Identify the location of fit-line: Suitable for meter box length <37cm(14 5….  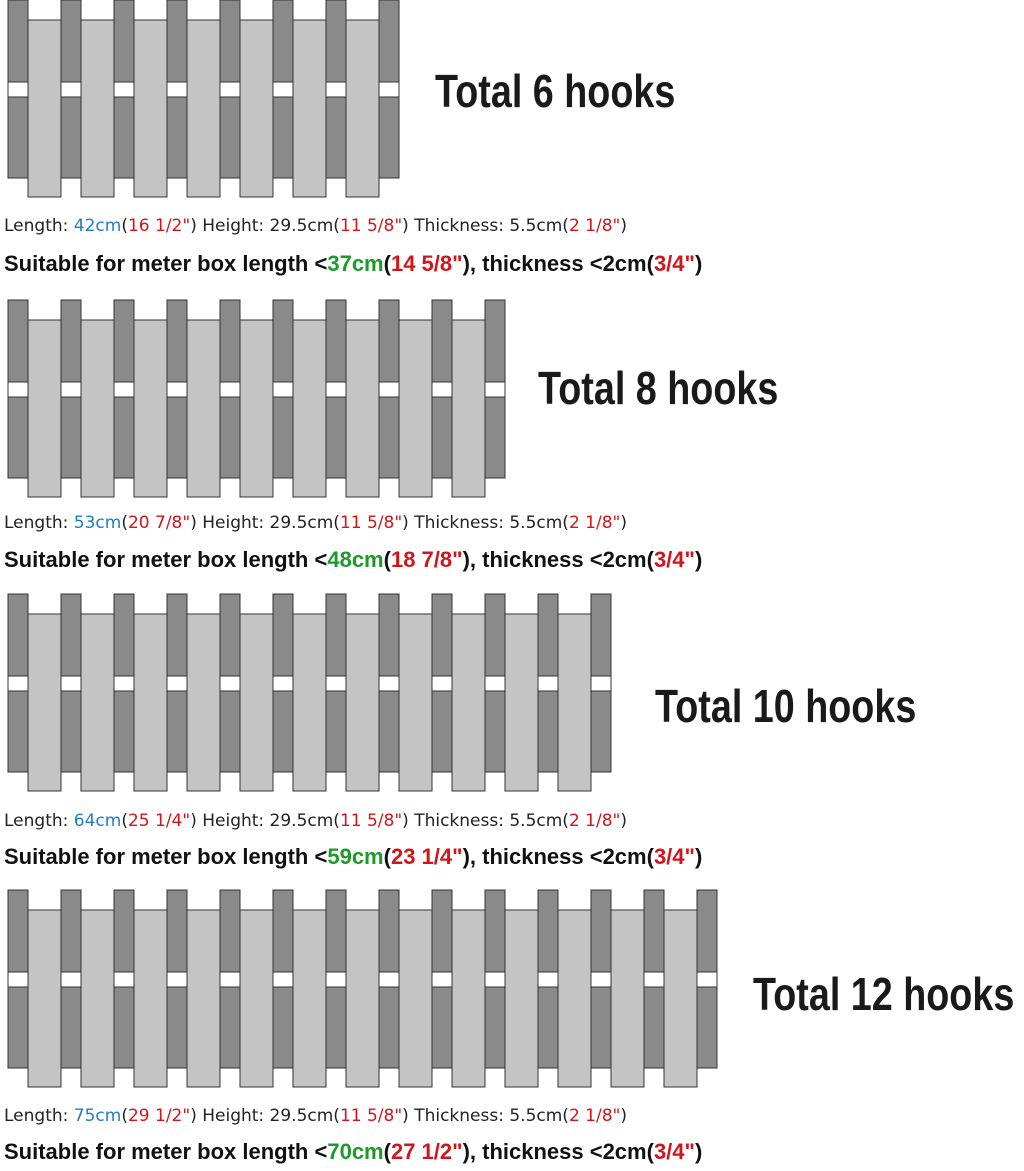
(353, 264).